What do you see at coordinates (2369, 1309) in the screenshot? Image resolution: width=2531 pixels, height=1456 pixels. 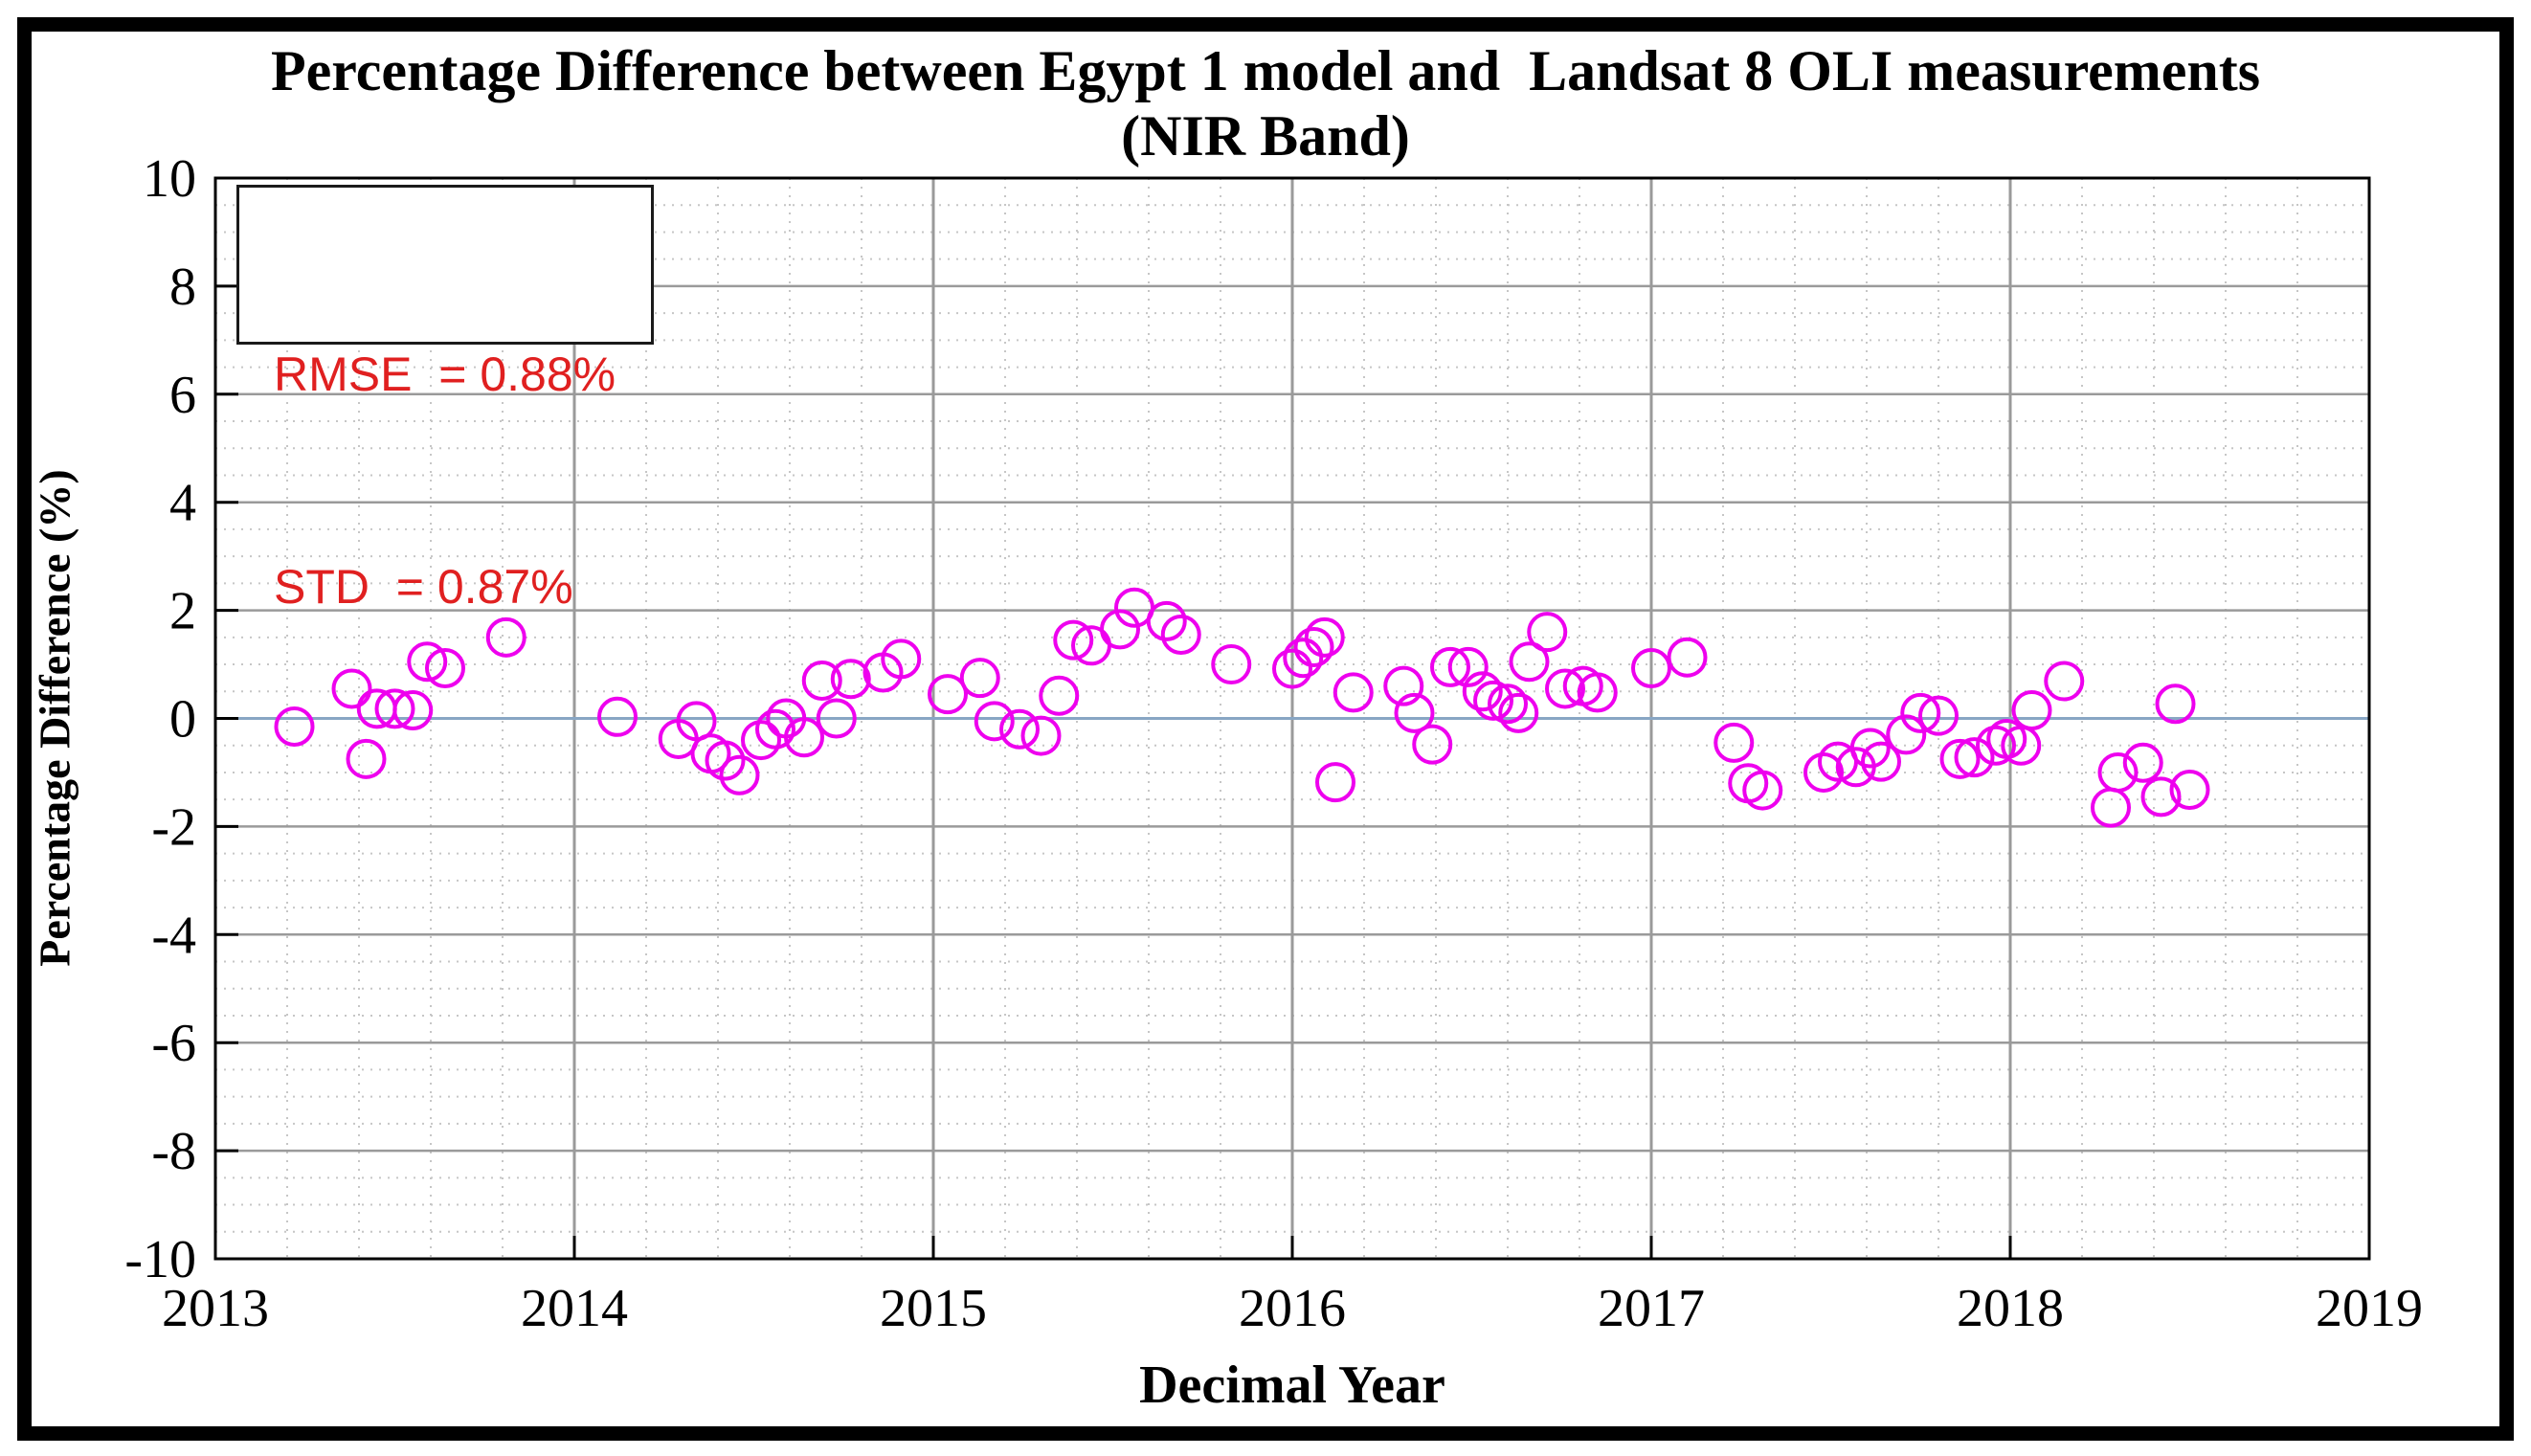 I see `x-tick-label: 2019` at bounding box center [2369, 1309].